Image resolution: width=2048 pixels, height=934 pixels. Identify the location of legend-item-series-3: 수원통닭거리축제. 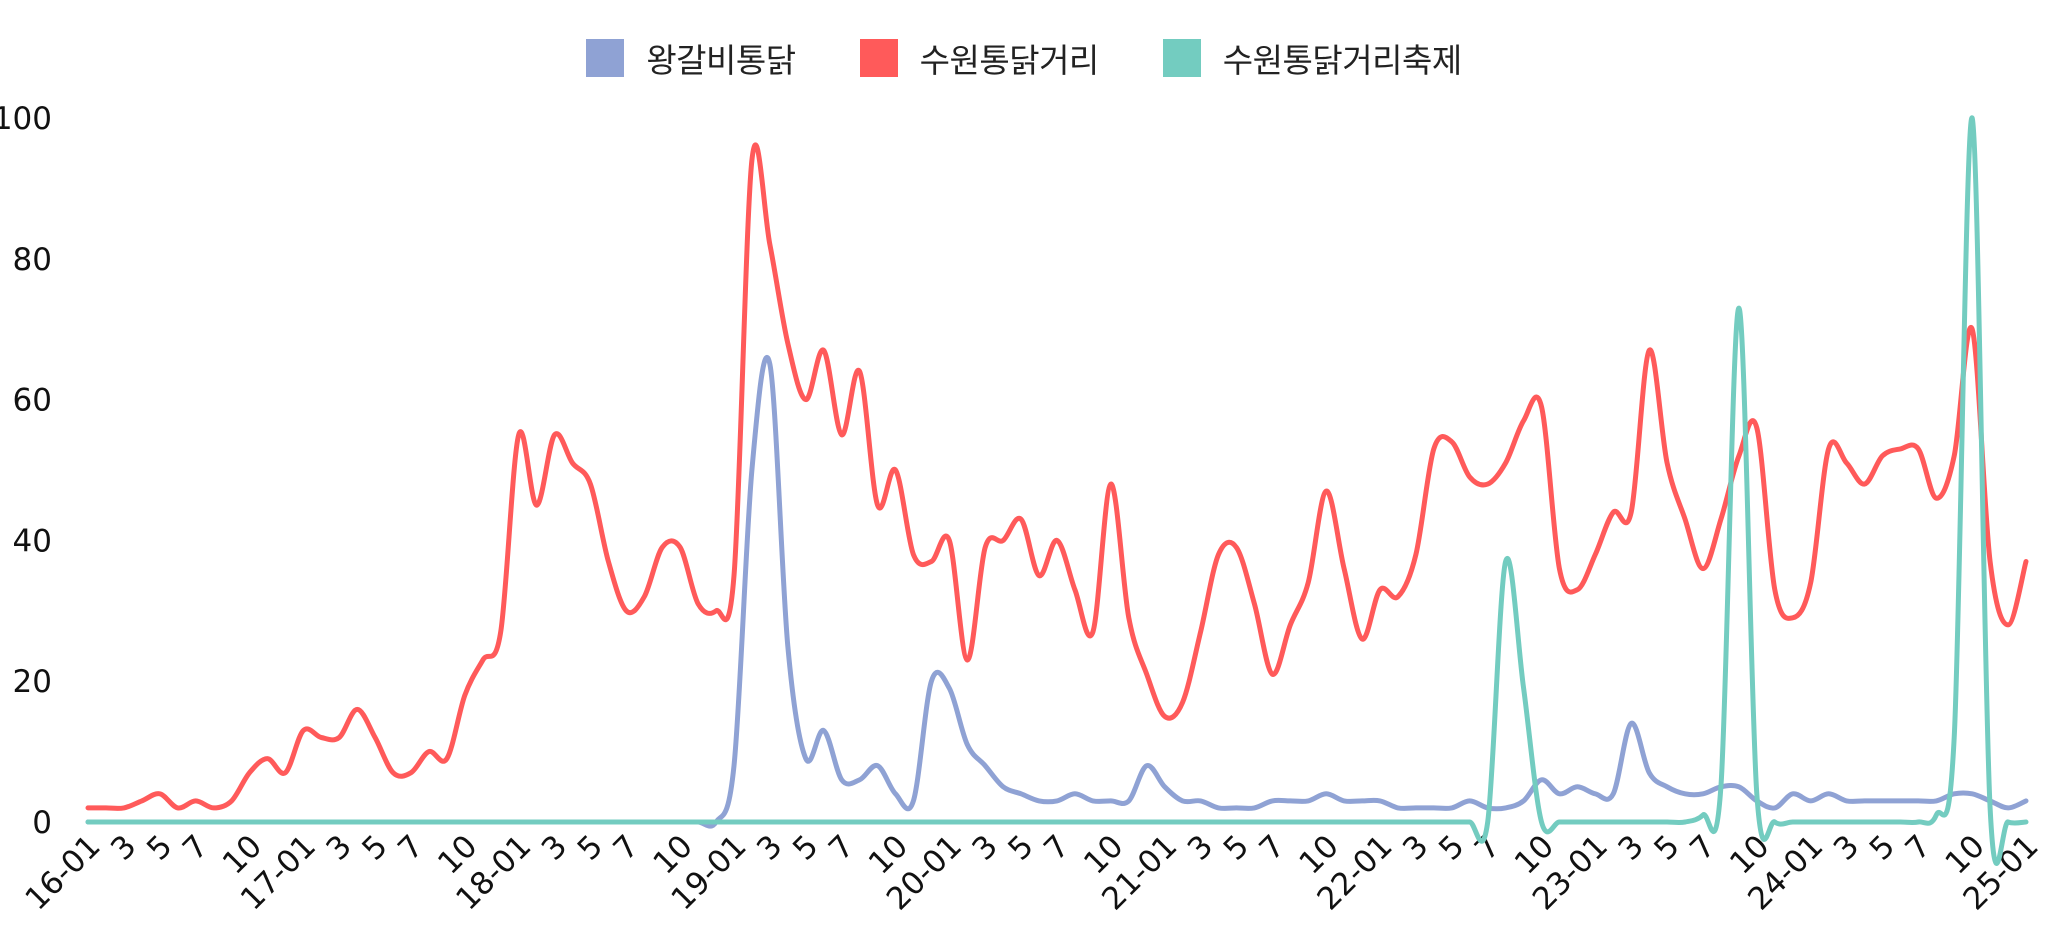
(1312, 58).